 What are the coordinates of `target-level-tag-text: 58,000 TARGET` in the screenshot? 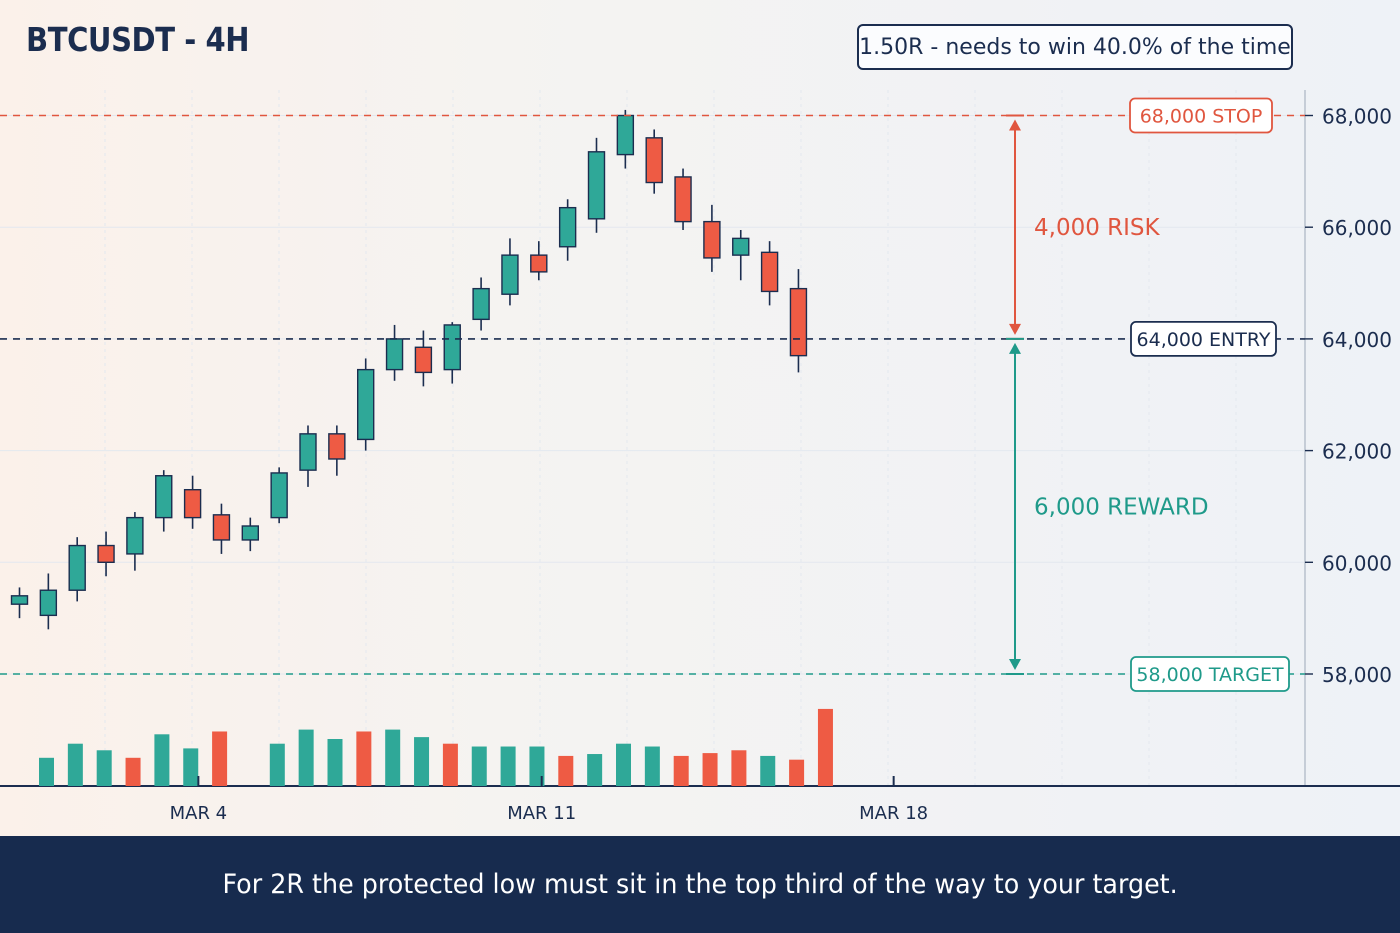 It's located at (1210, 675).